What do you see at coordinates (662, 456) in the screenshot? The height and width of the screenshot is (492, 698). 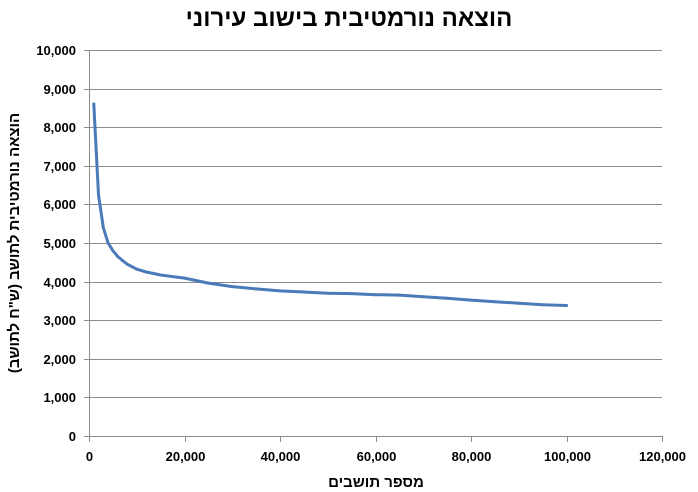 I see `x-tick-label: 120,000` at bounding box center [662, 456].